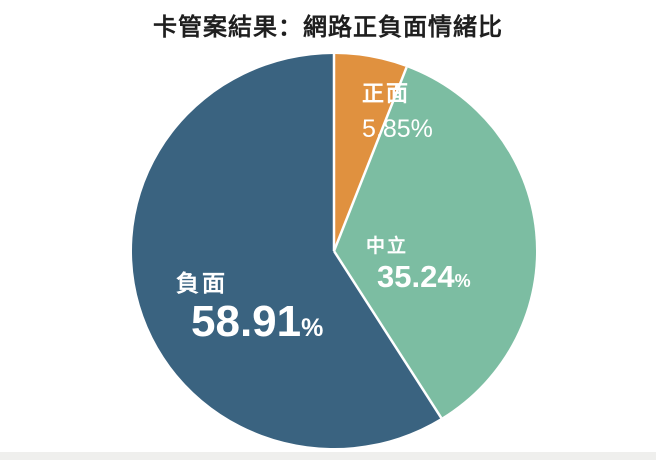 Image resolution: width=656 pixels, height=460 pixels. I want to click on chart-title: 卡管案結果：網路正負面情緒比, so click(328, 27).